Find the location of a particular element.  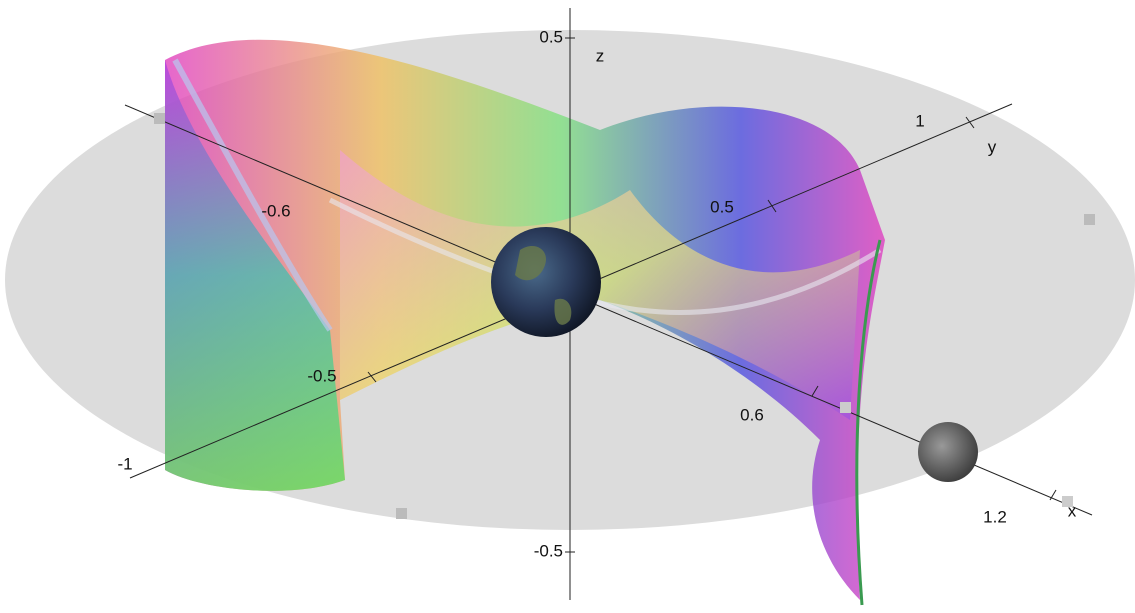

z-axis-label: z is located at coordinates (600, 55).